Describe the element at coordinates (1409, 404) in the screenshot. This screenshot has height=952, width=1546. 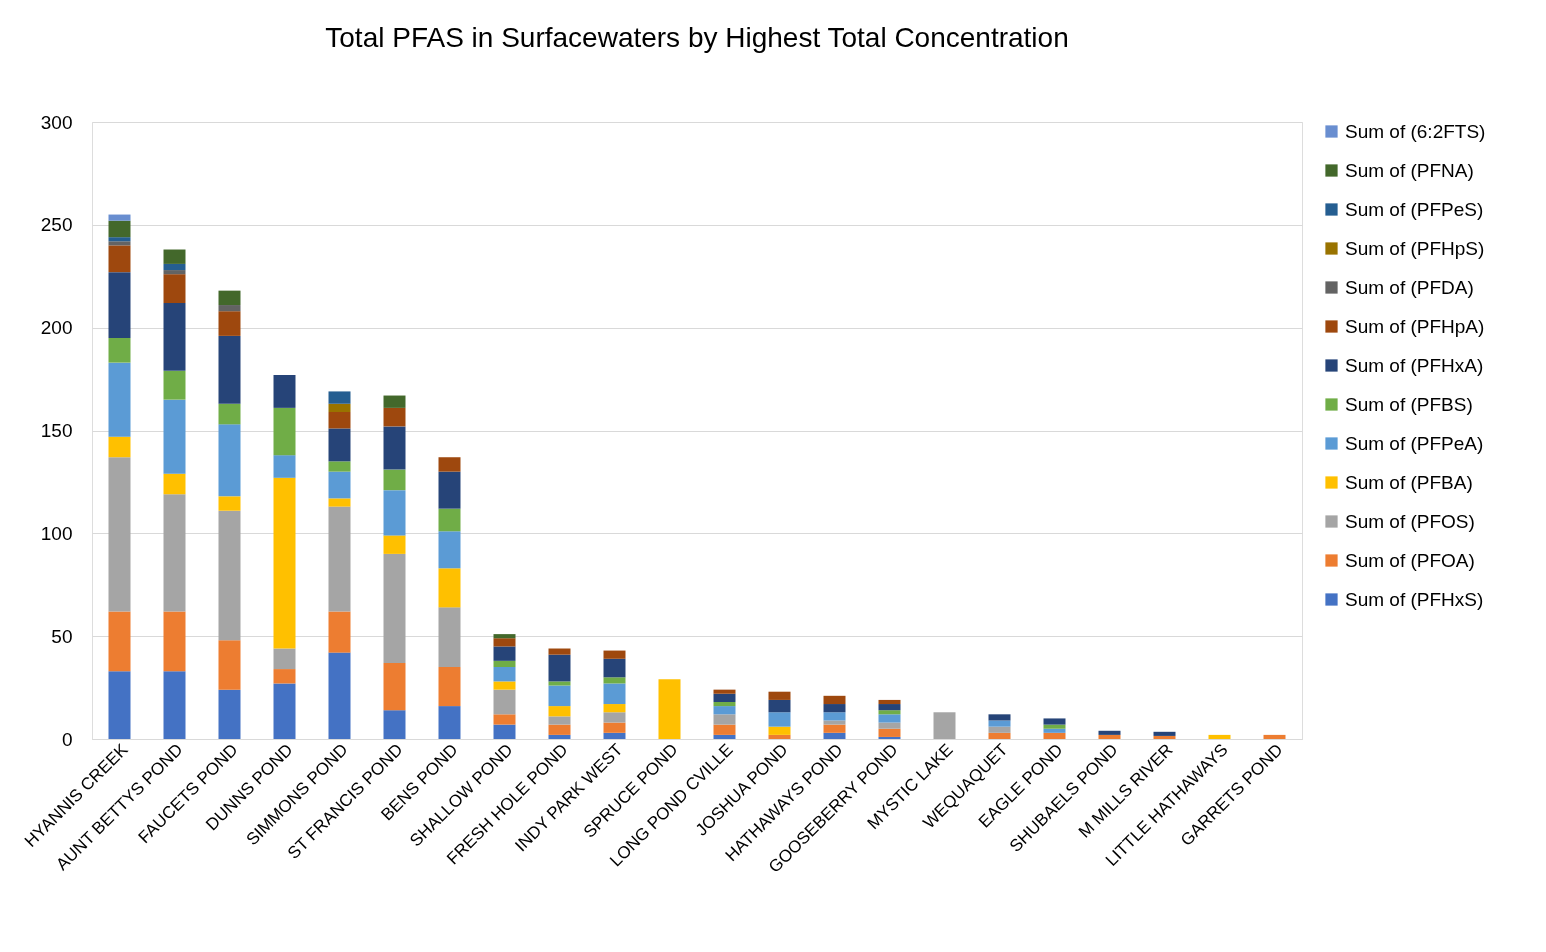
I see `legend-label: Sum of (PFBS)` at that location.